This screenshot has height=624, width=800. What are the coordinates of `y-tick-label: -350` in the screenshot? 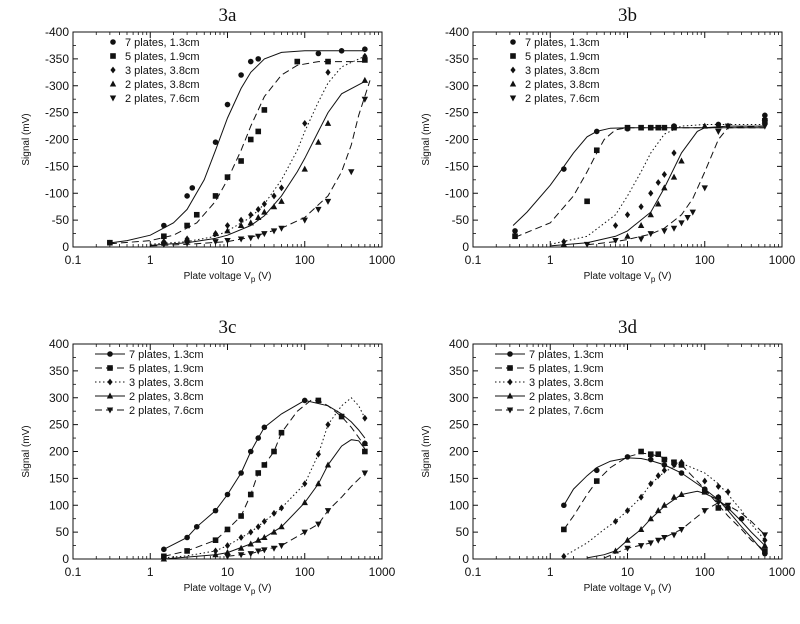 It's located at (57, 59).